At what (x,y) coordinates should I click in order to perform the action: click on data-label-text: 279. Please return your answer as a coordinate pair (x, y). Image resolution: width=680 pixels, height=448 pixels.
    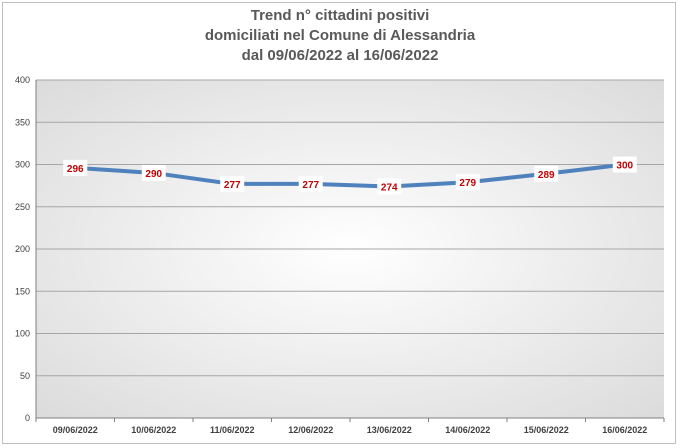
    Looking at the image, I should click on (467, 183).